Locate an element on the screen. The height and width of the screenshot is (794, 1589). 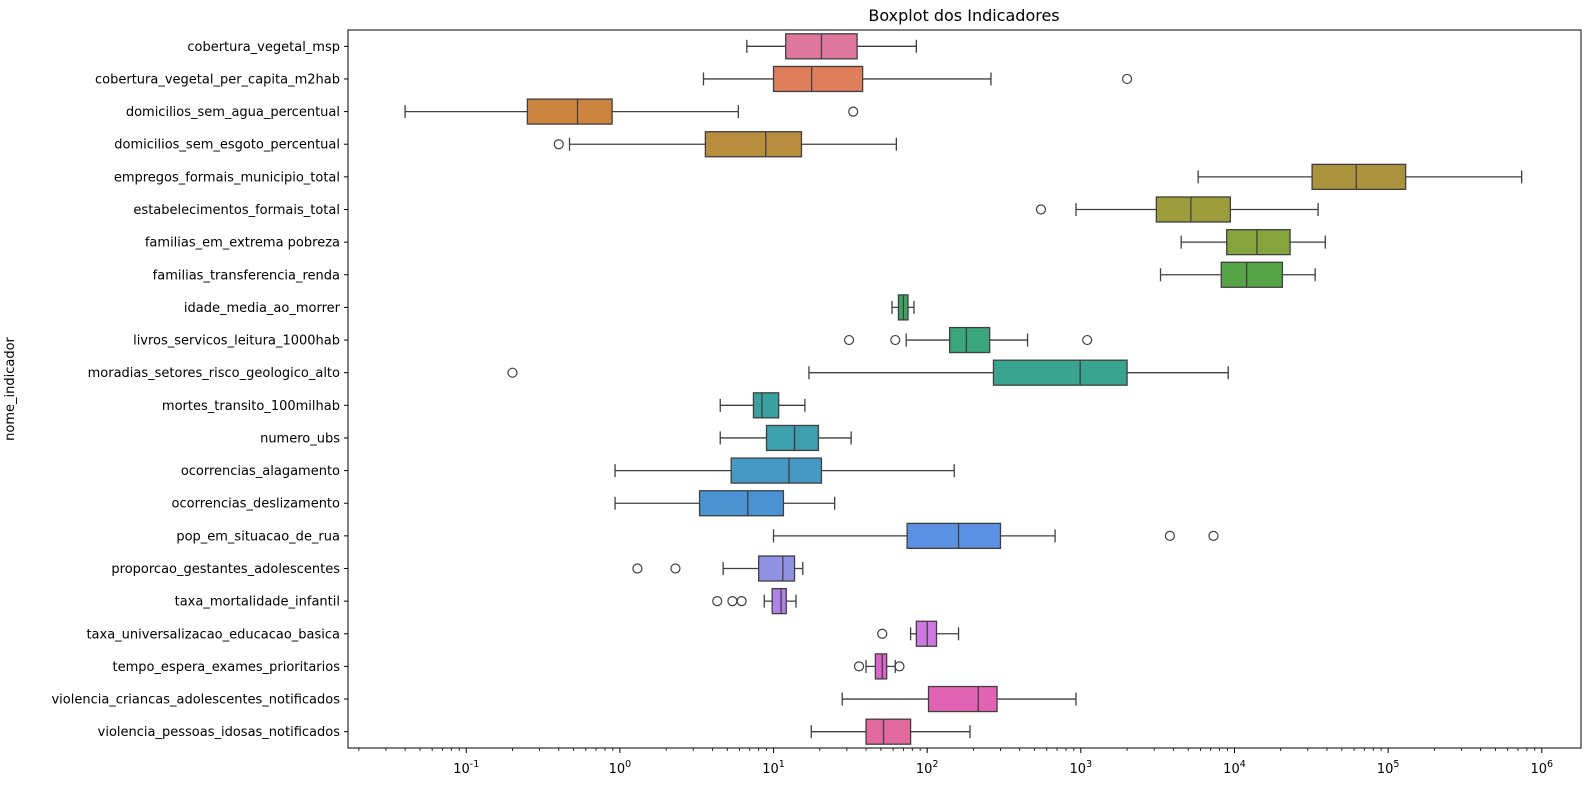
x-tick-label: 10¹ is located at coordinates (773, 768).